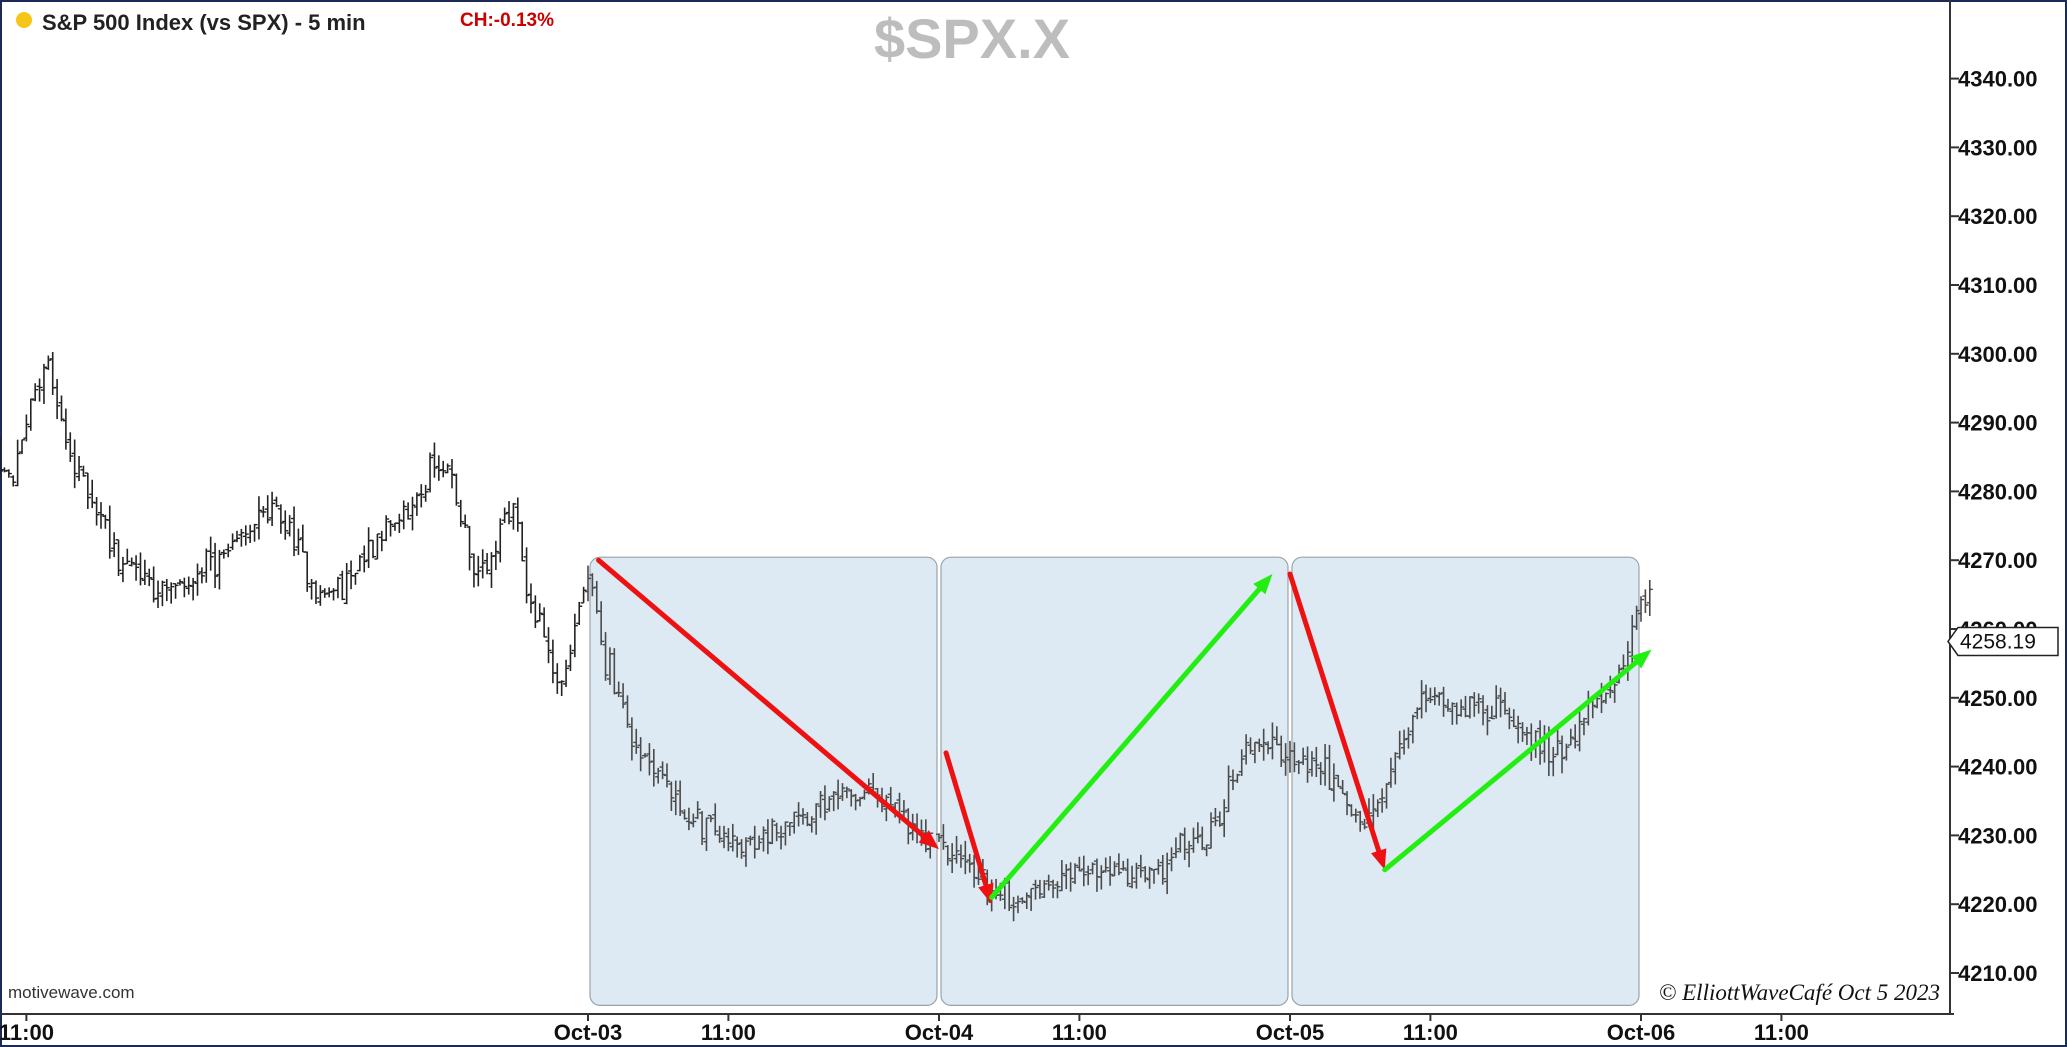 The image size is (2067, 1047). I want to click on price-tick-label: 4330.00, so click(1998, 147).